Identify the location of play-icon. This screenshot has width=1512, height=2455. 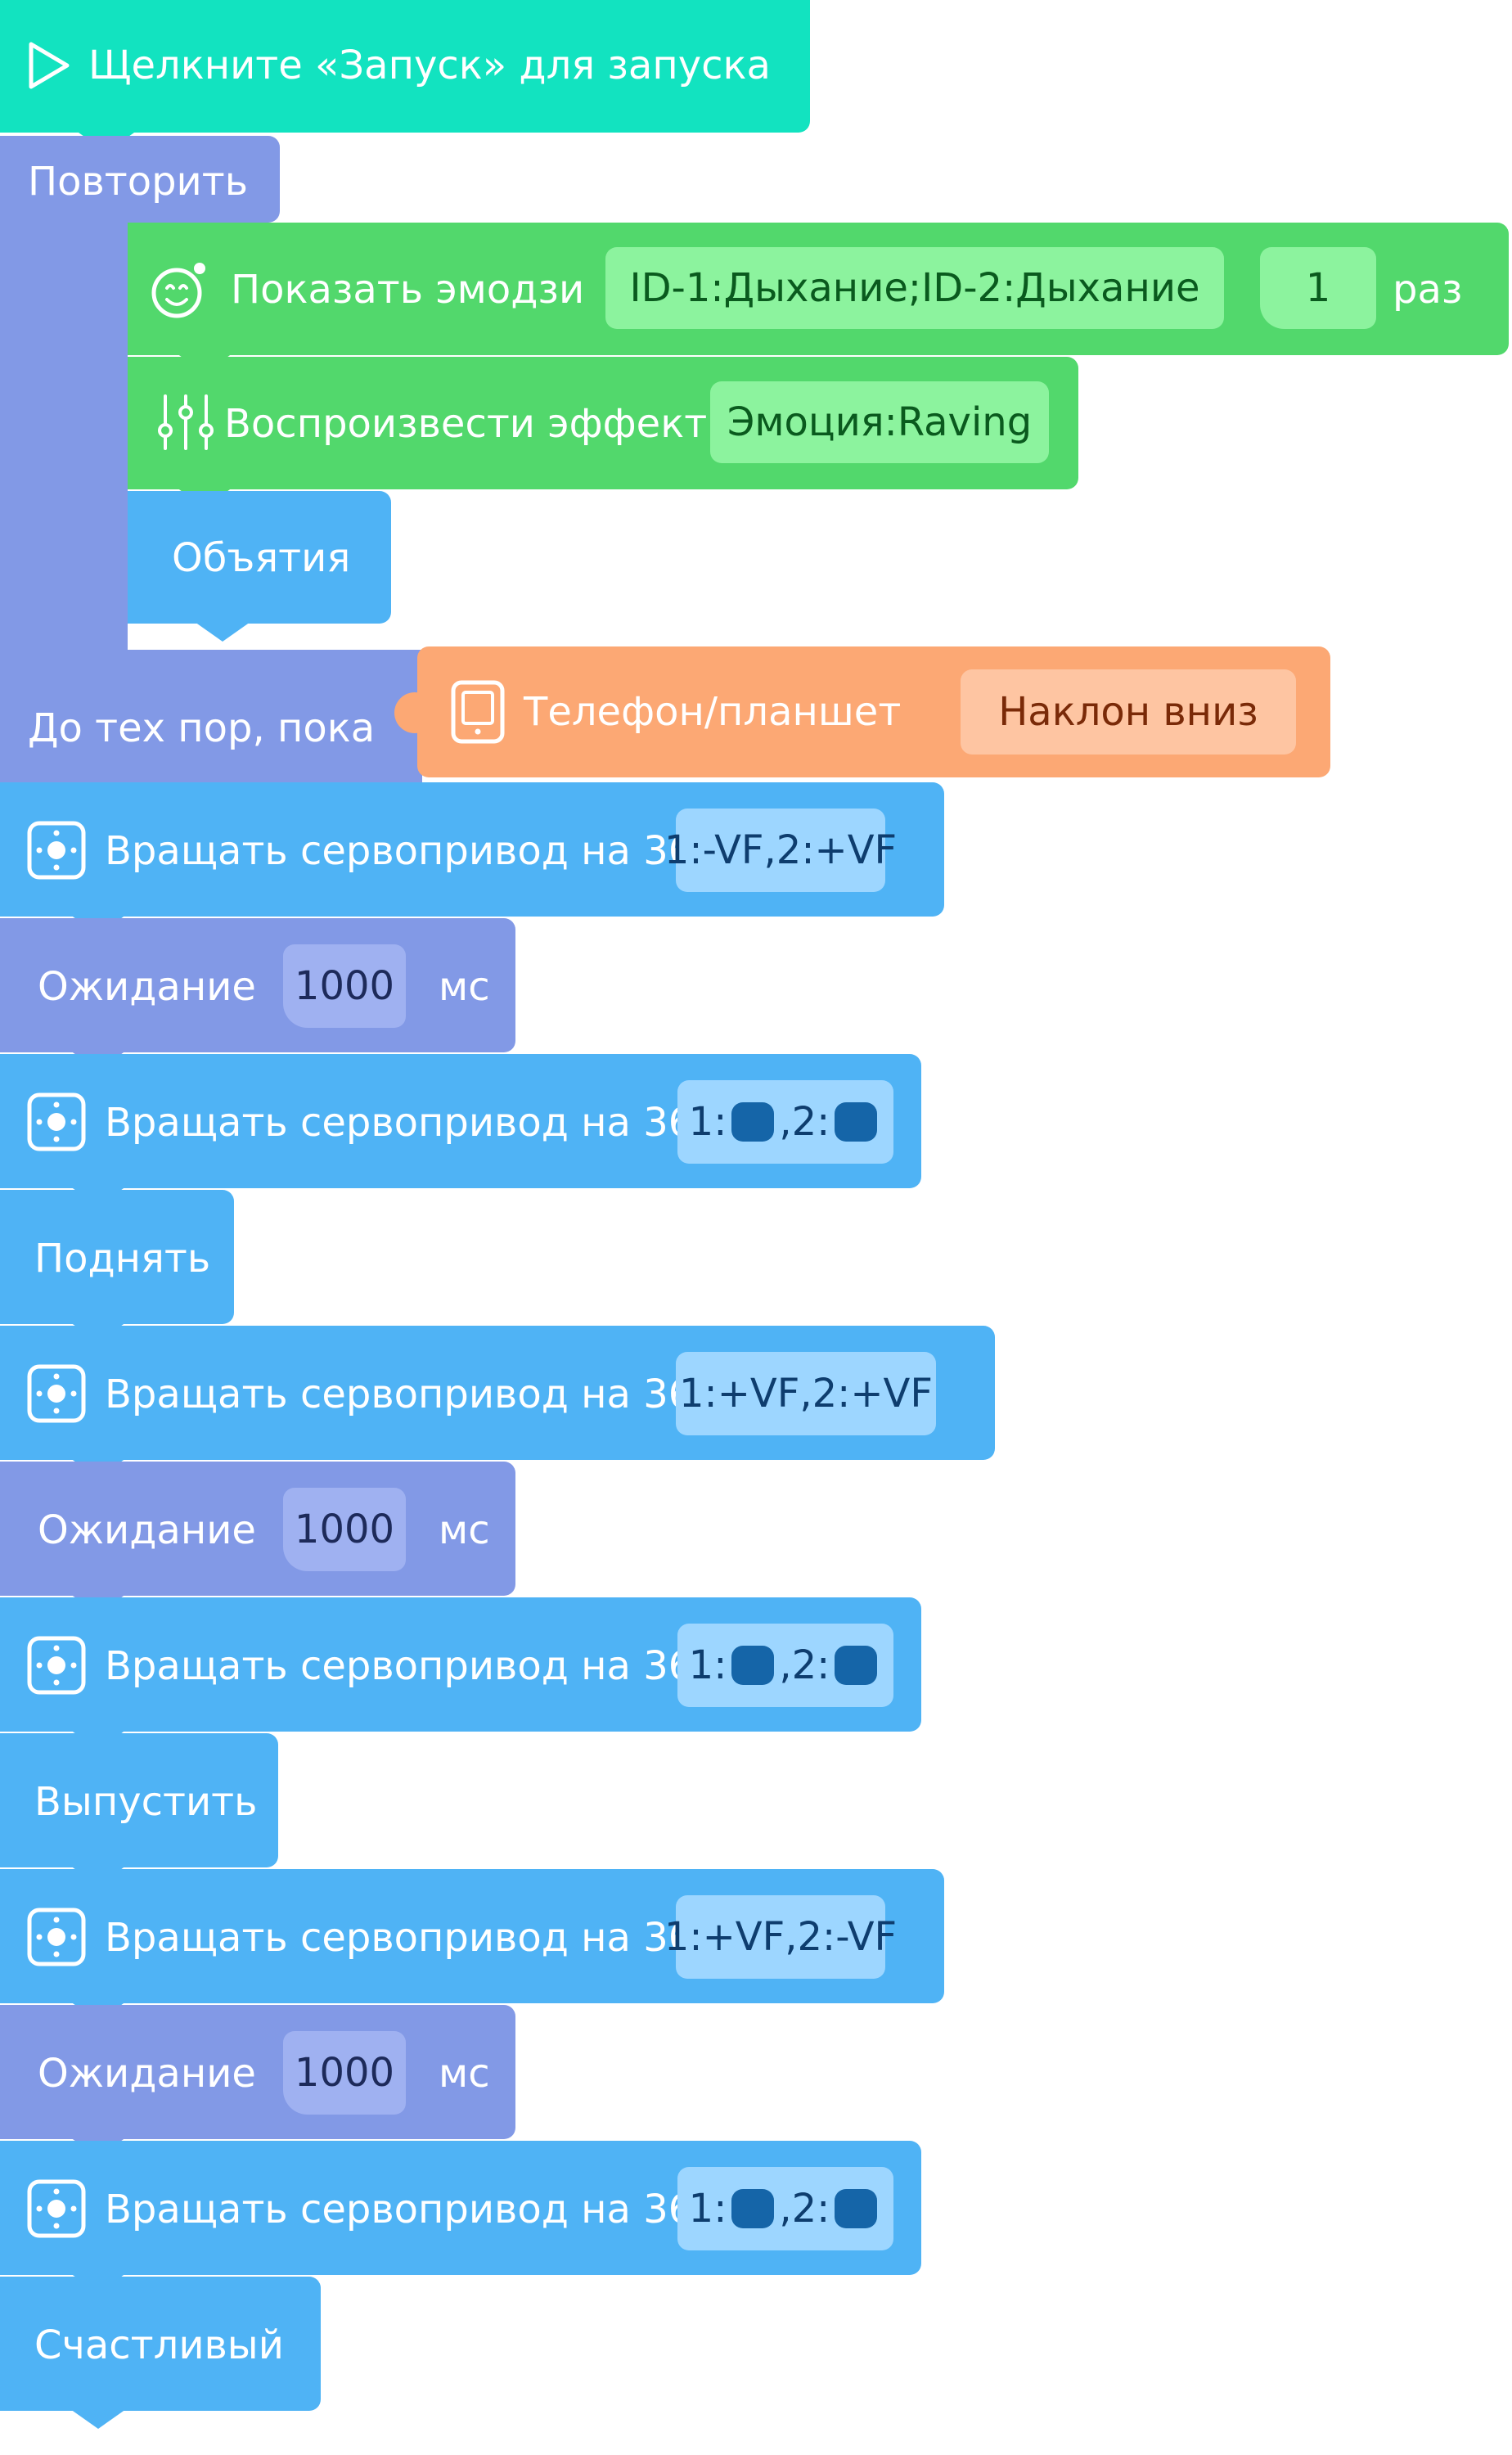
(50, 65).